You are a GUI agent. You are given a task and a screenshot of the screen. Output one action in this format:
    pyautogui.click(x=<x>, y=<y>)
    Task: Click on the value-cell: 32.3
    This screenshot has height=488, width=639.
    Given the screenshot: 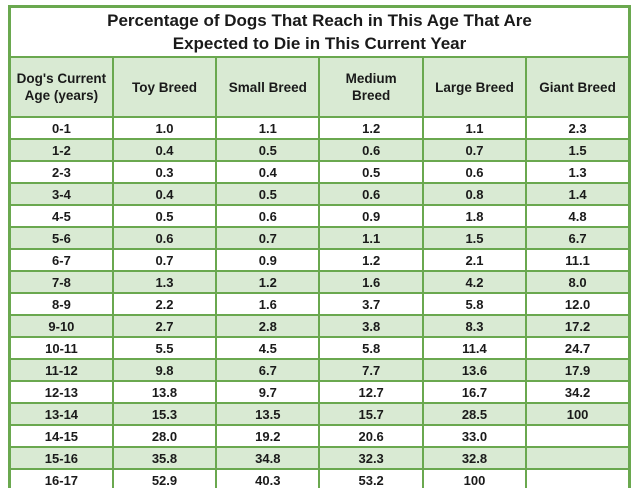 What is the action you would take?
    pyautogui.click(x=371, y=458)
    